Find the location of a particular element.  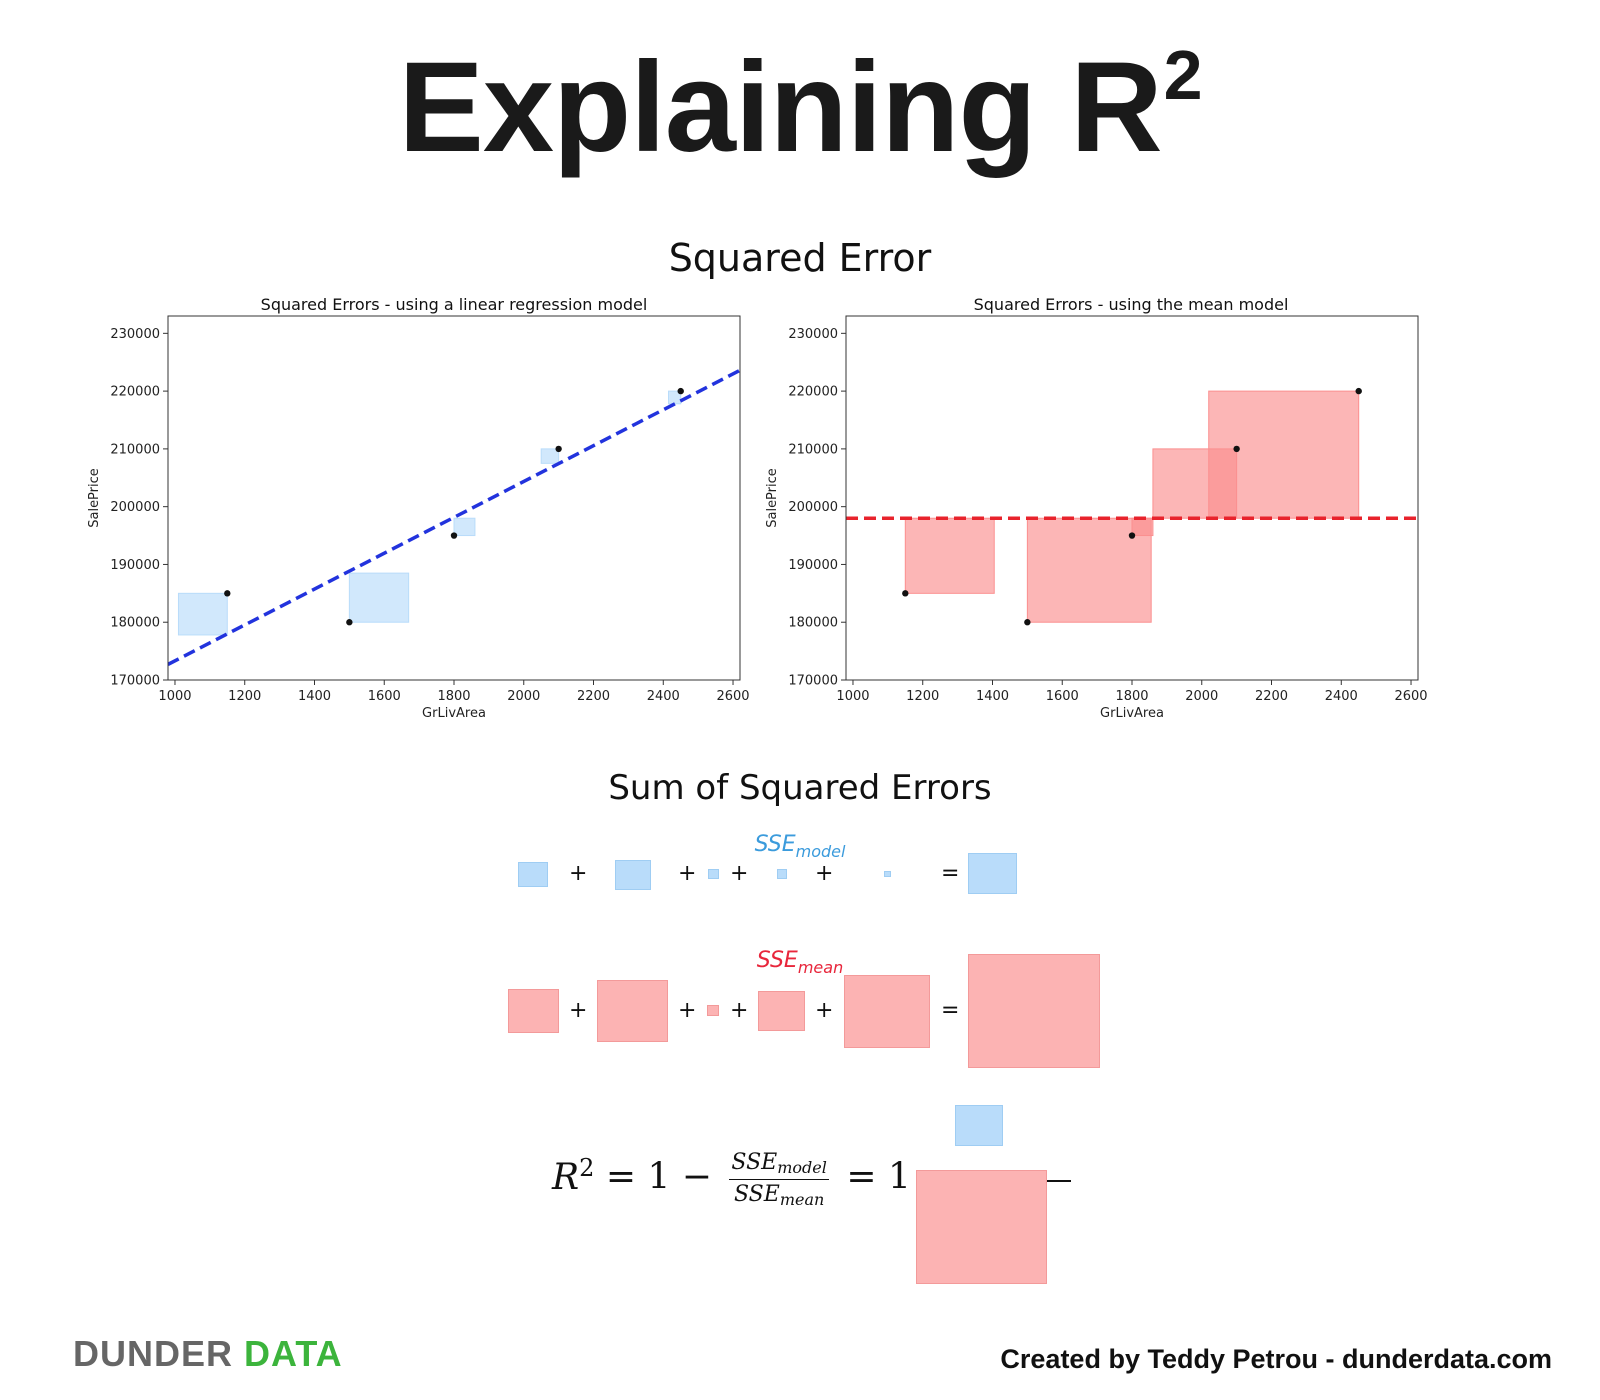

sse-mean-total-square is located at coordinates (1034, 1011).